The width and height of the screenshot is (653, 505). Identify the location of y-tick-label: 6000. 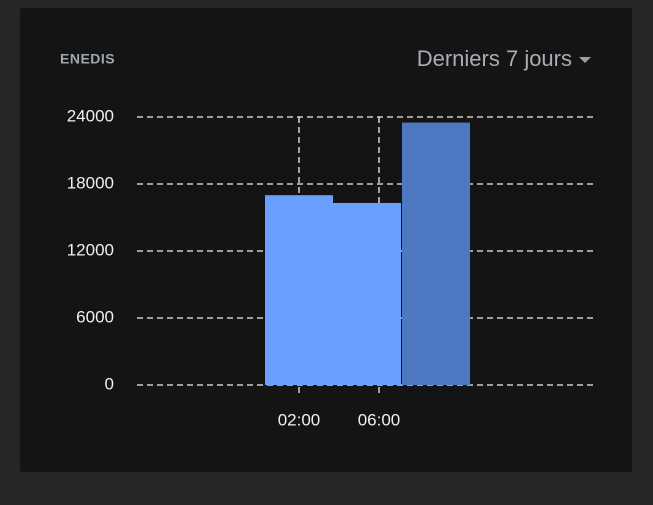
(95, 316).